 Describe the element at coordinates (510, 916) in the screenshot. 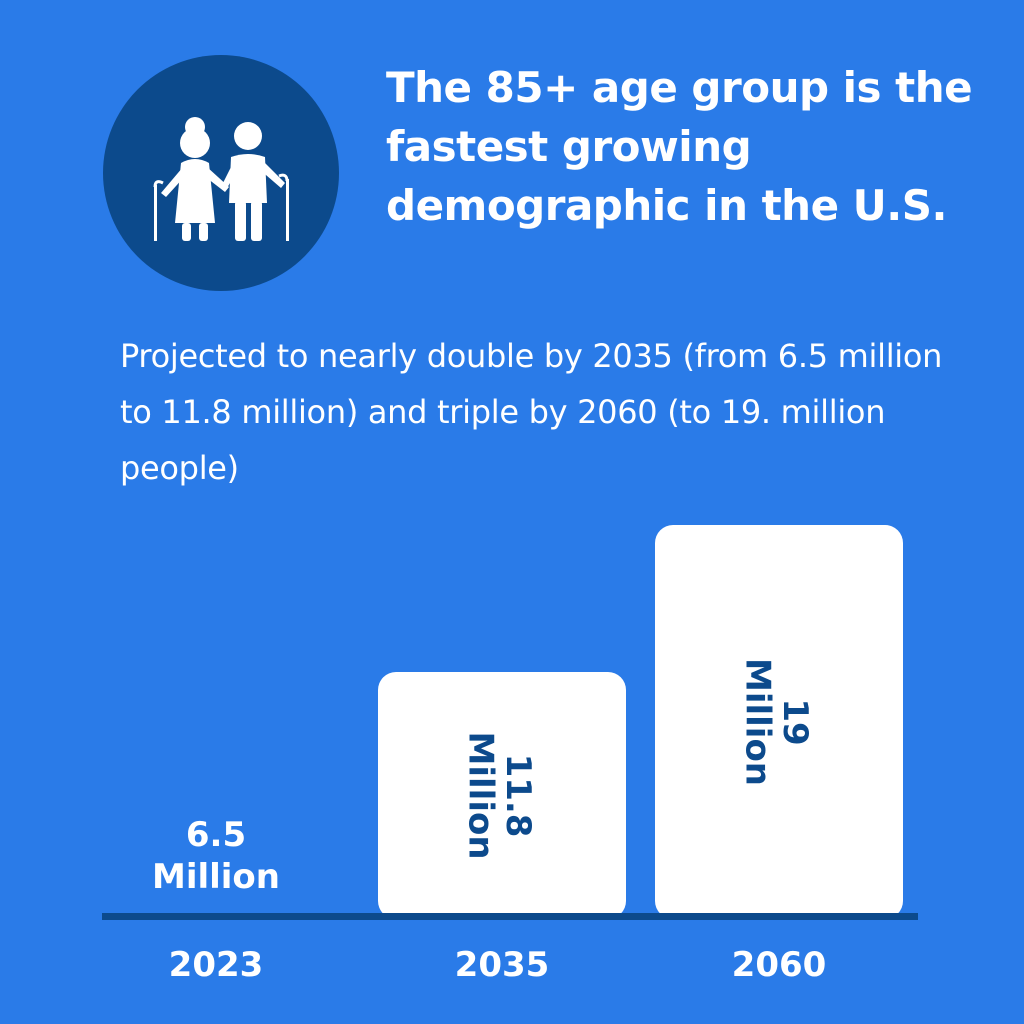

I see `x-axis-baseline` at that location.